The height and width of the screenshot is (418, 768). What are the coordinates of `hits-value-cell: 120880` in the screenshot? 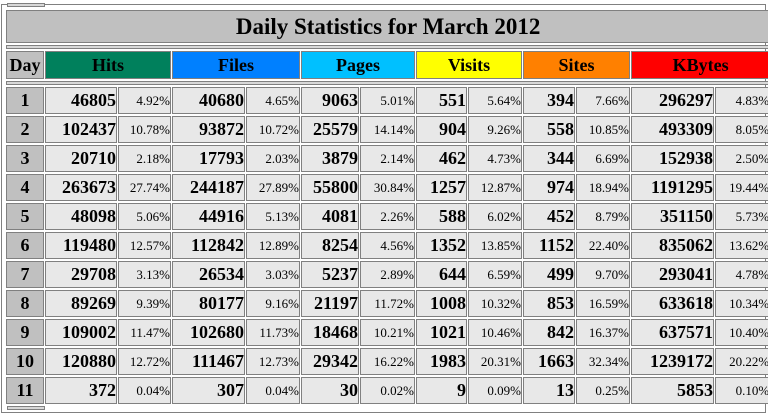 It's located at (81, 361).